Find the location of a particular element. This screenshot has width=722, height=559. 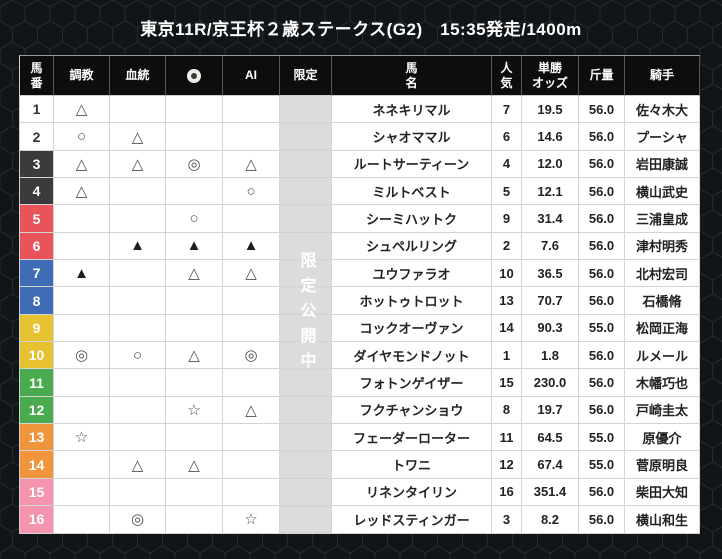

jockey-cell: 三浦皇成 is located at coordinates (662, 219).